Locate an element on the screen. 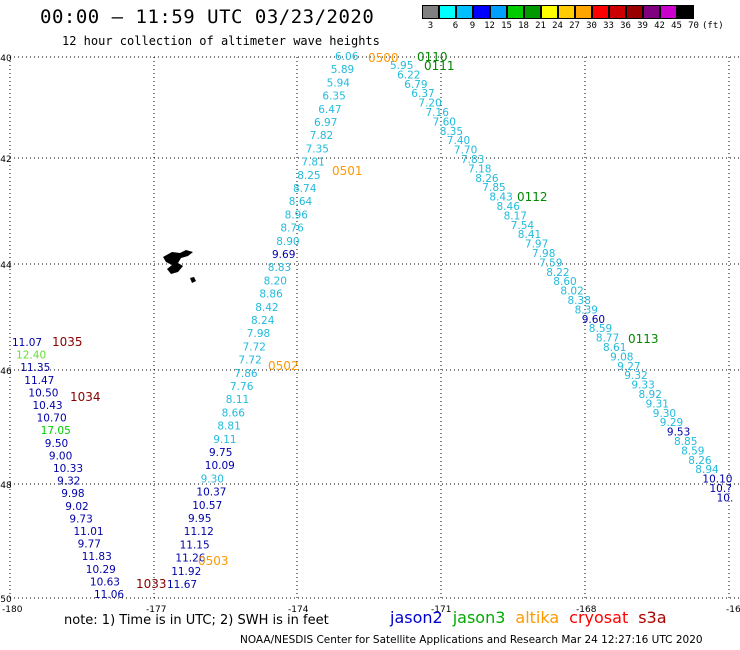  legend-cryosat: cryosat is located at coordinates (599, 617).